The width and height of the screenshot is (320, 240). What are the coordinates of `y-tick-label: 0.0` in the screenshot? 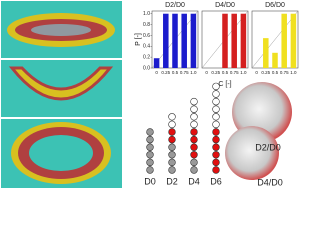 It's located at (146, 68).